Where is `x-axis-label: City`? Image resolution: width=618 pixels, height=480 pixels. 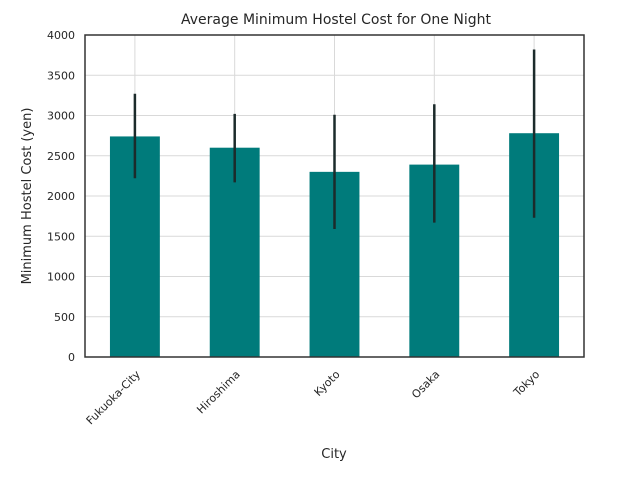 x-axis-label: City is located at coordinates (334, 454).